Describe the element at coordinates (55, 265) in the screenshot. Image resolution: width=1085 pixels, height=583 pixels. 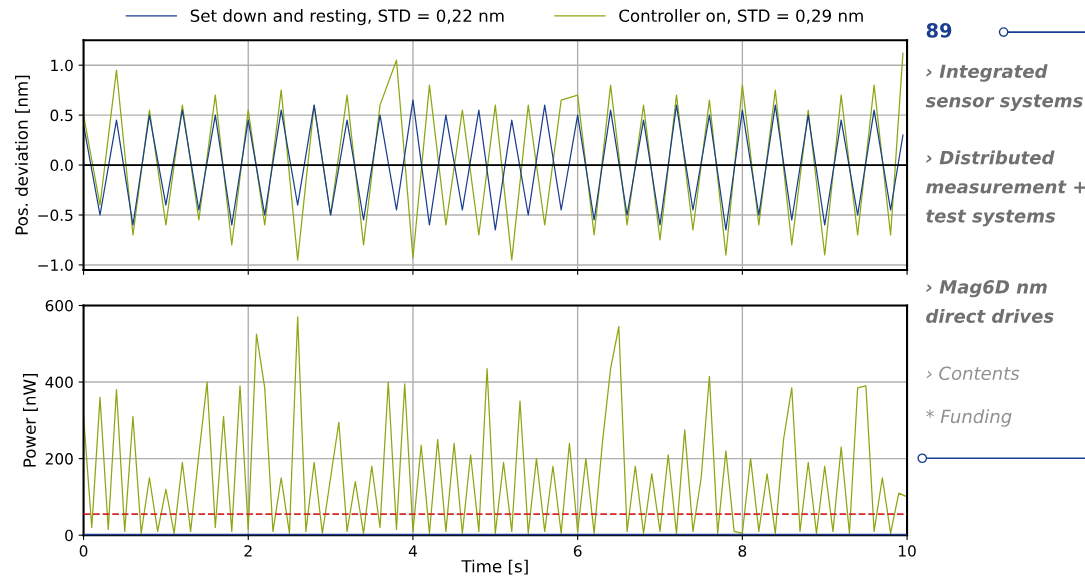
I see `y-tick-label: −1.0` at that location.